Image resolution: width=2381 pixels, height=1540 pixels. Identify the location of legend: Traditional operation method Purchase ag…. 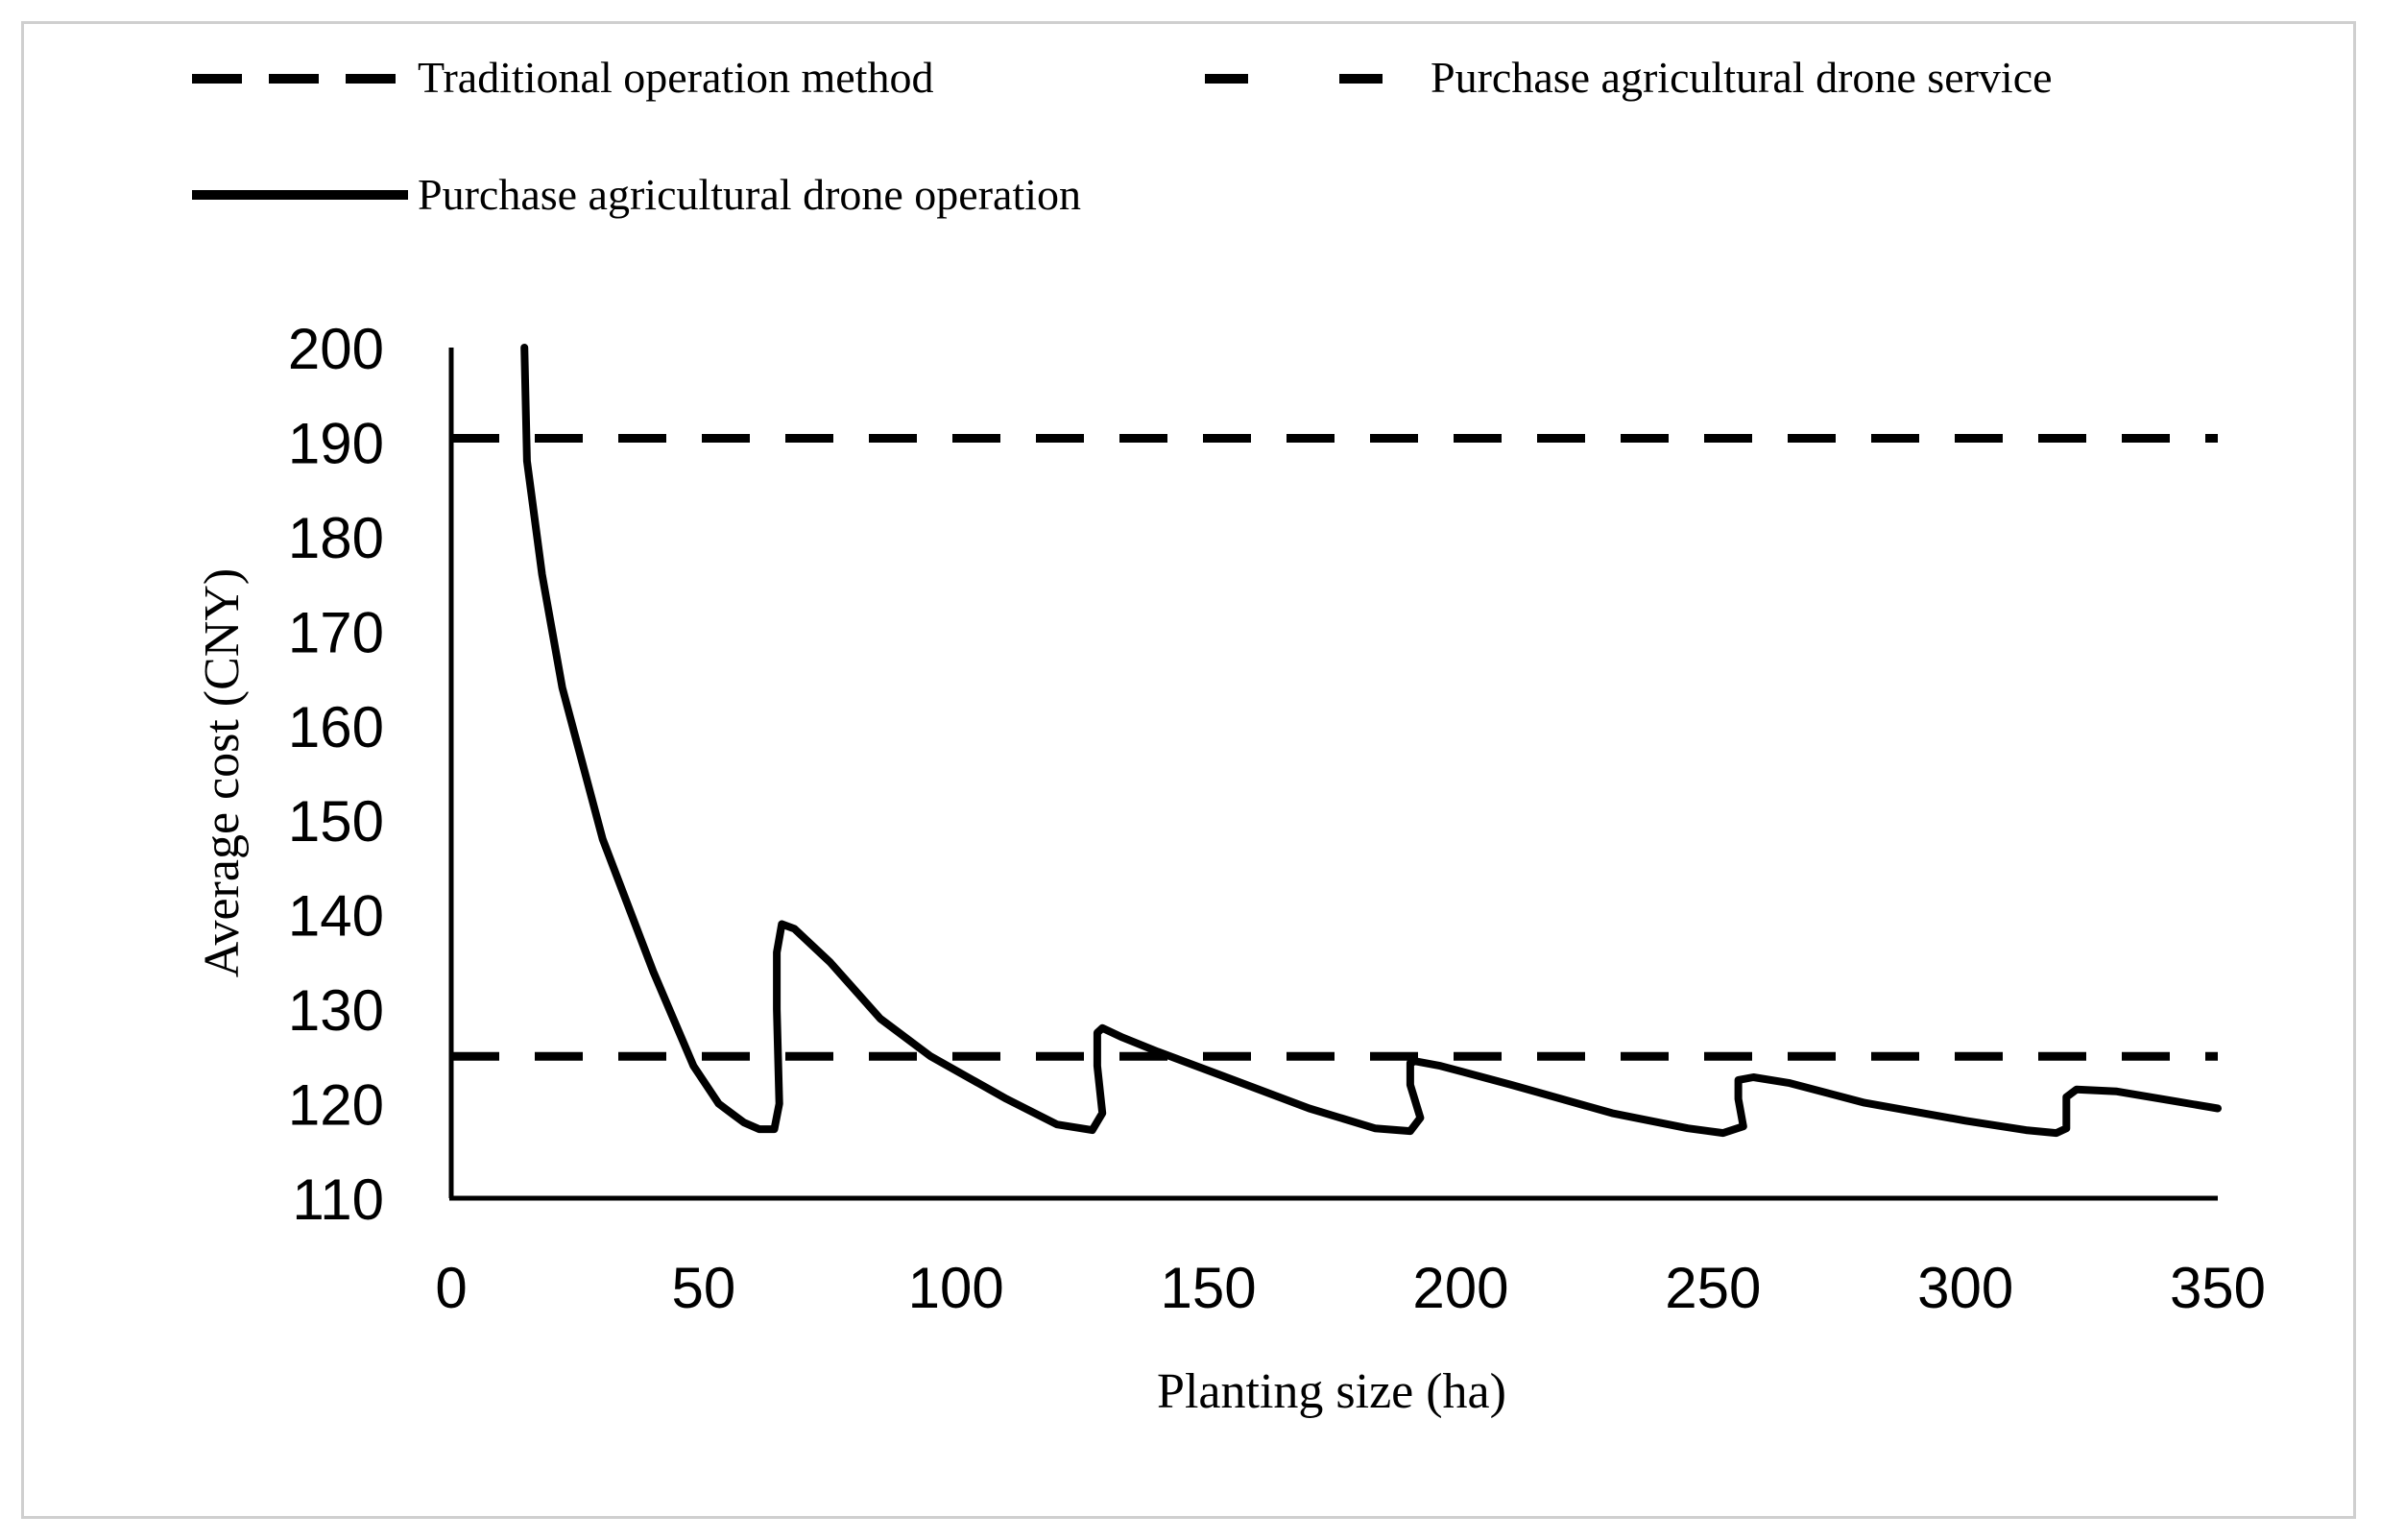
(1122, 136).